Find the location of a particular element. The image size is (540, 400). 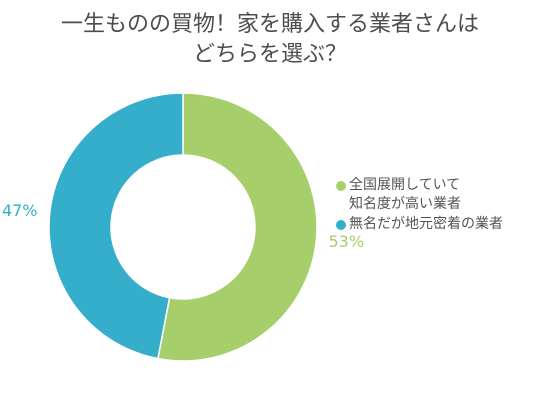

value-label-local: 47% is located at coordinates (20, 210).